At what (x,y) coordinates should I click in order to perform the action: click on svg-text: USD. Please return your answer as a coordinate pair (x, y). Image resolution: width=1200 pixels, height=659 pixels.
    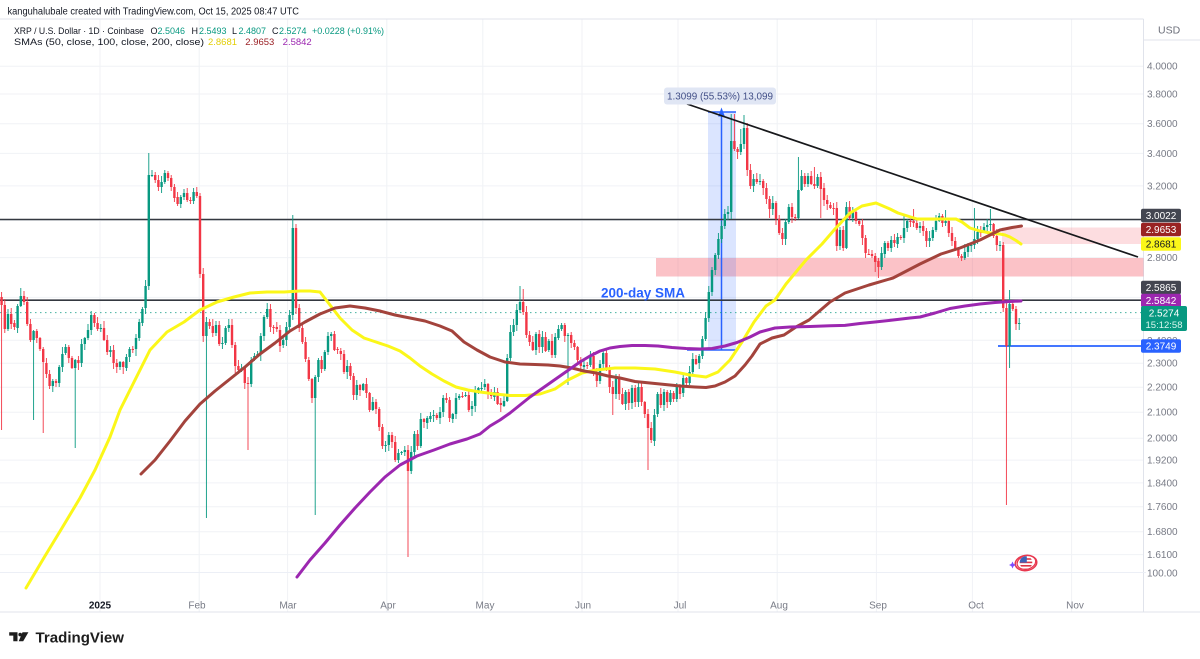
    Looking at the image, I should click on (1169, 31).